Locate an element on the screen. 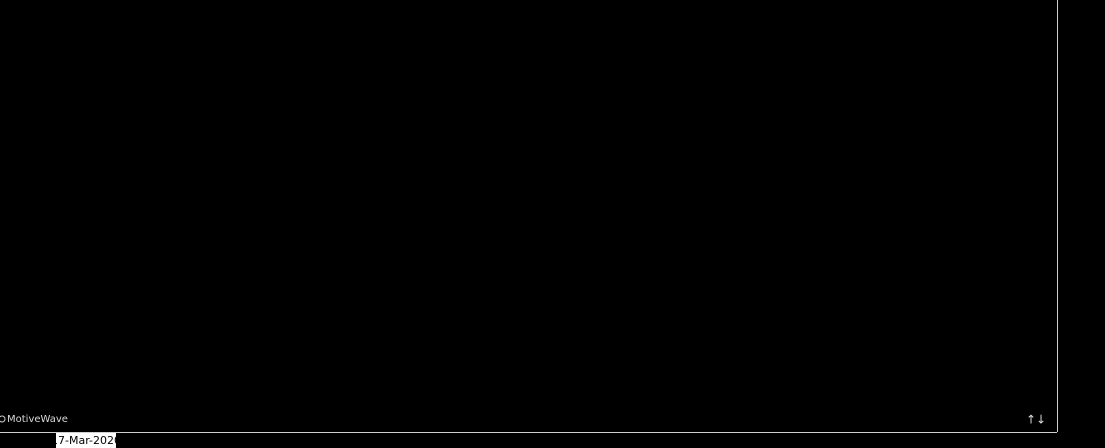 This screenshot has width=1105, height=448. scroll-arrows: ↑↓ is located at coordinates (1036, 420).